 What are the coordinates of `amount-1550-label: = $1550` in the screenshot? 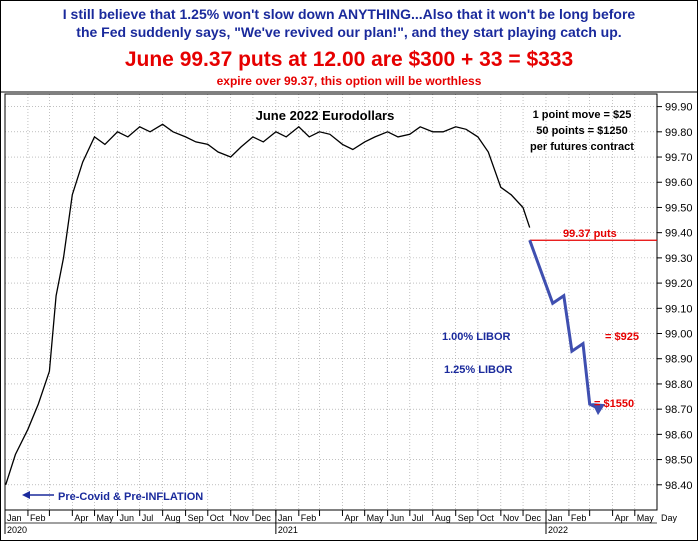 It's located at (614, 404).